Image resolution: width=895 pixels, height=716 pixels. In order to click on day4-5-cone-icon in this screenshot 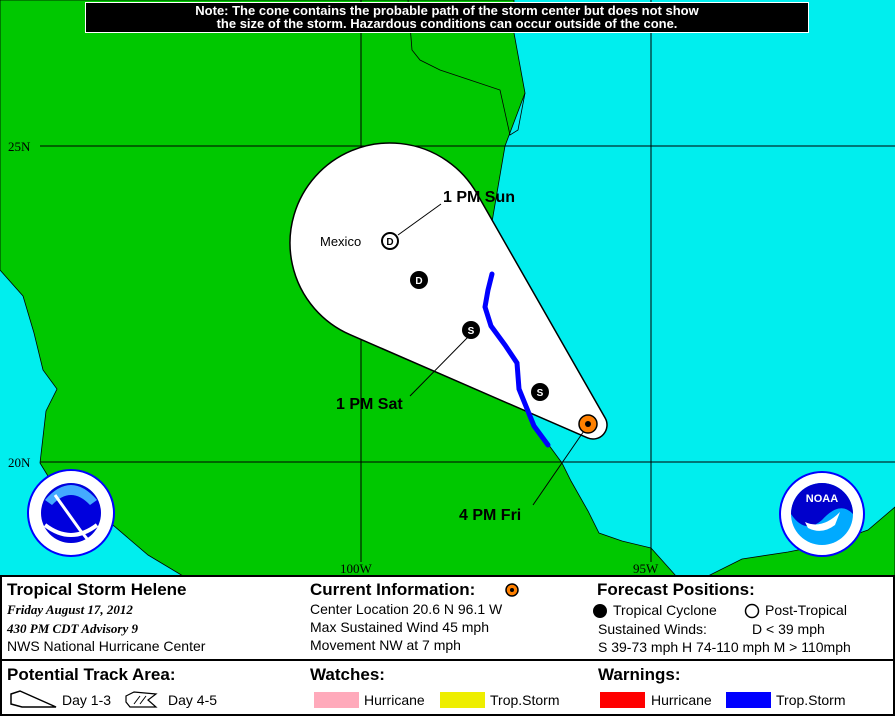, I will do `click(141, 699)`.